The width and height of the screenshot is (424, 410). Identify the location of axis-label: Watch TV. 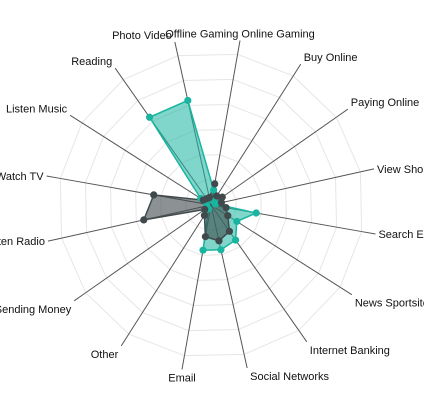
(22, 177).